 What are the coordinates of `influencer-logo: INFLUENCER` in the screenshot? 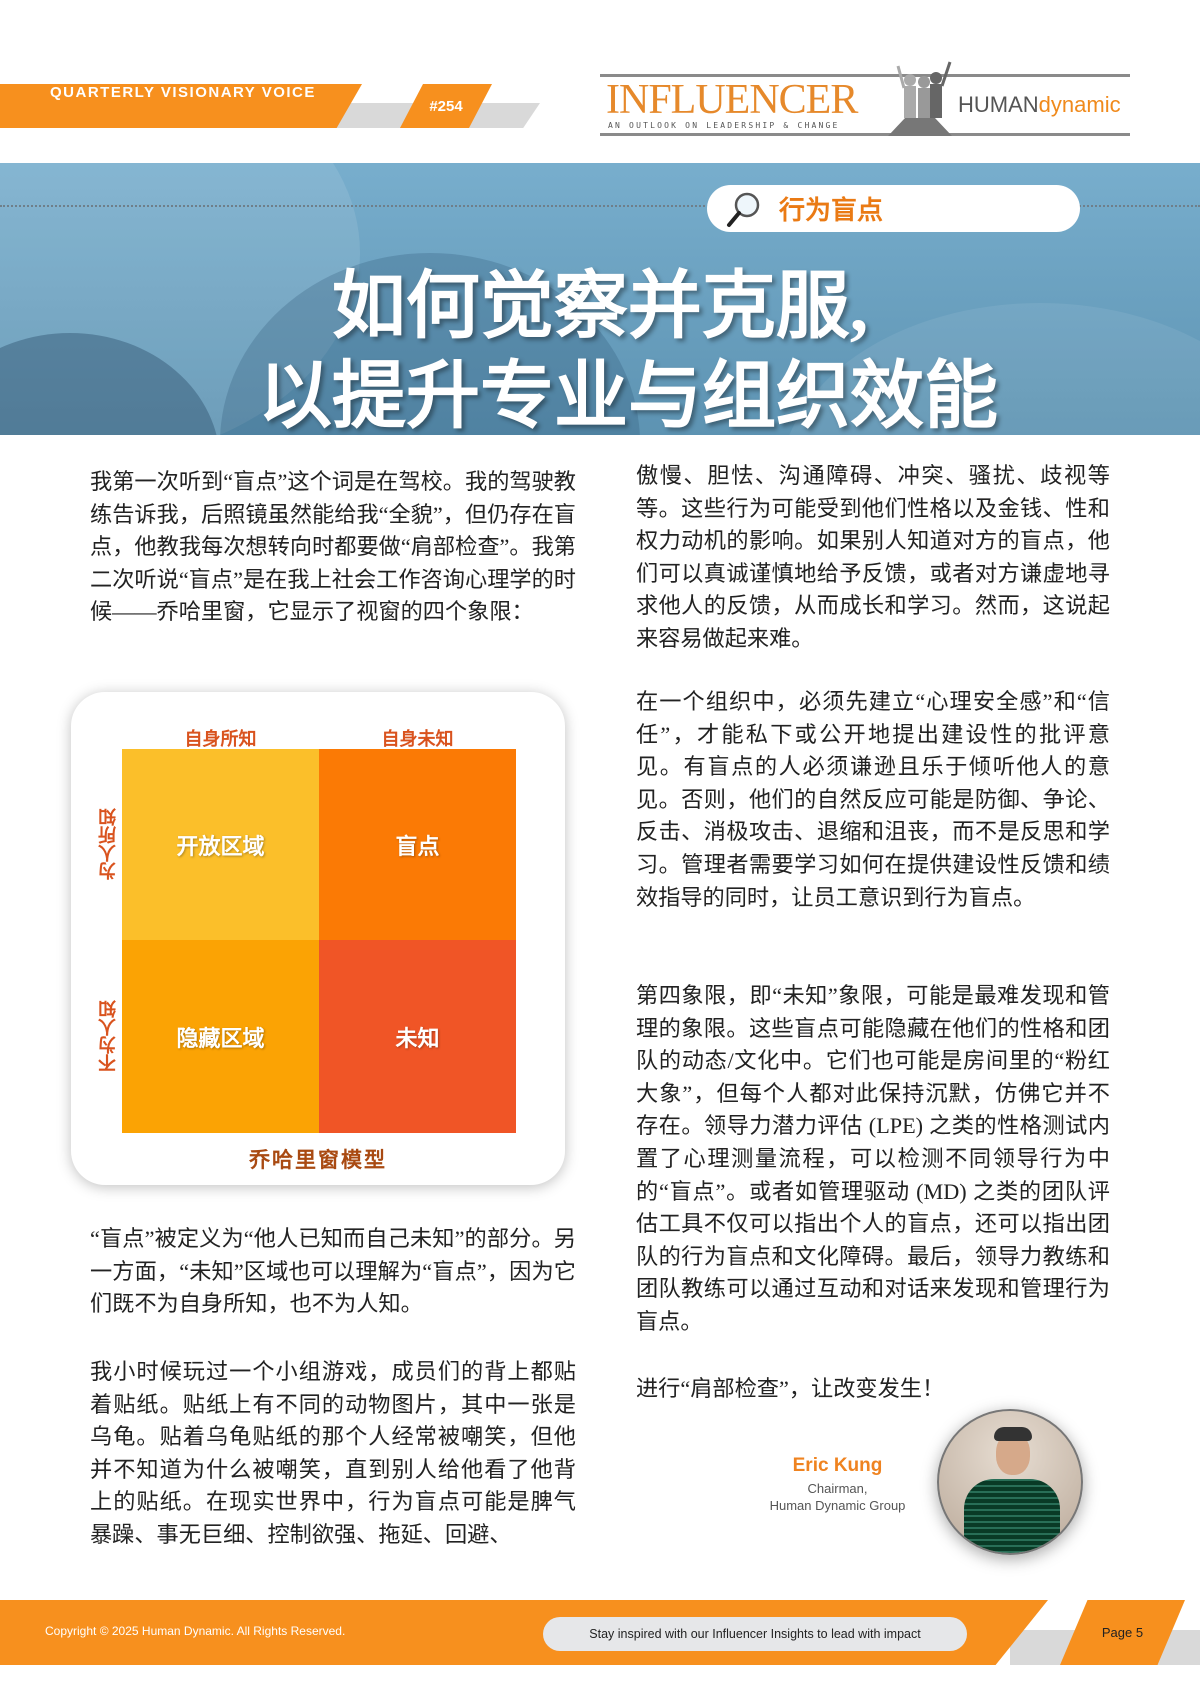 It's located at (732, 100).